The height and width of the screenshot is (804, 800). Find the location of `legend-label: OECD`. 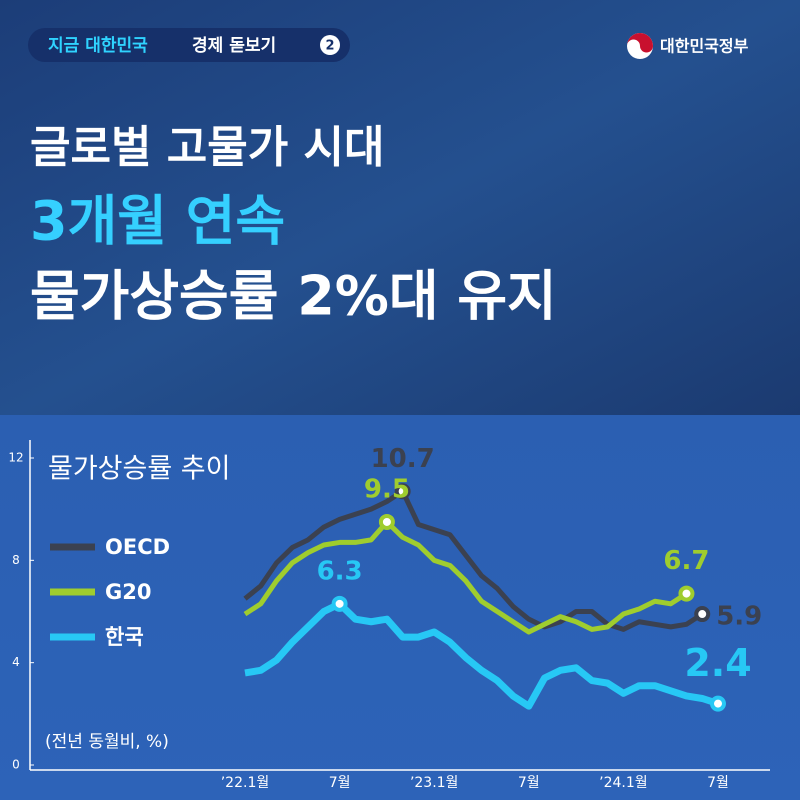

legend-label: OECD is located at coordinates (137, 547).